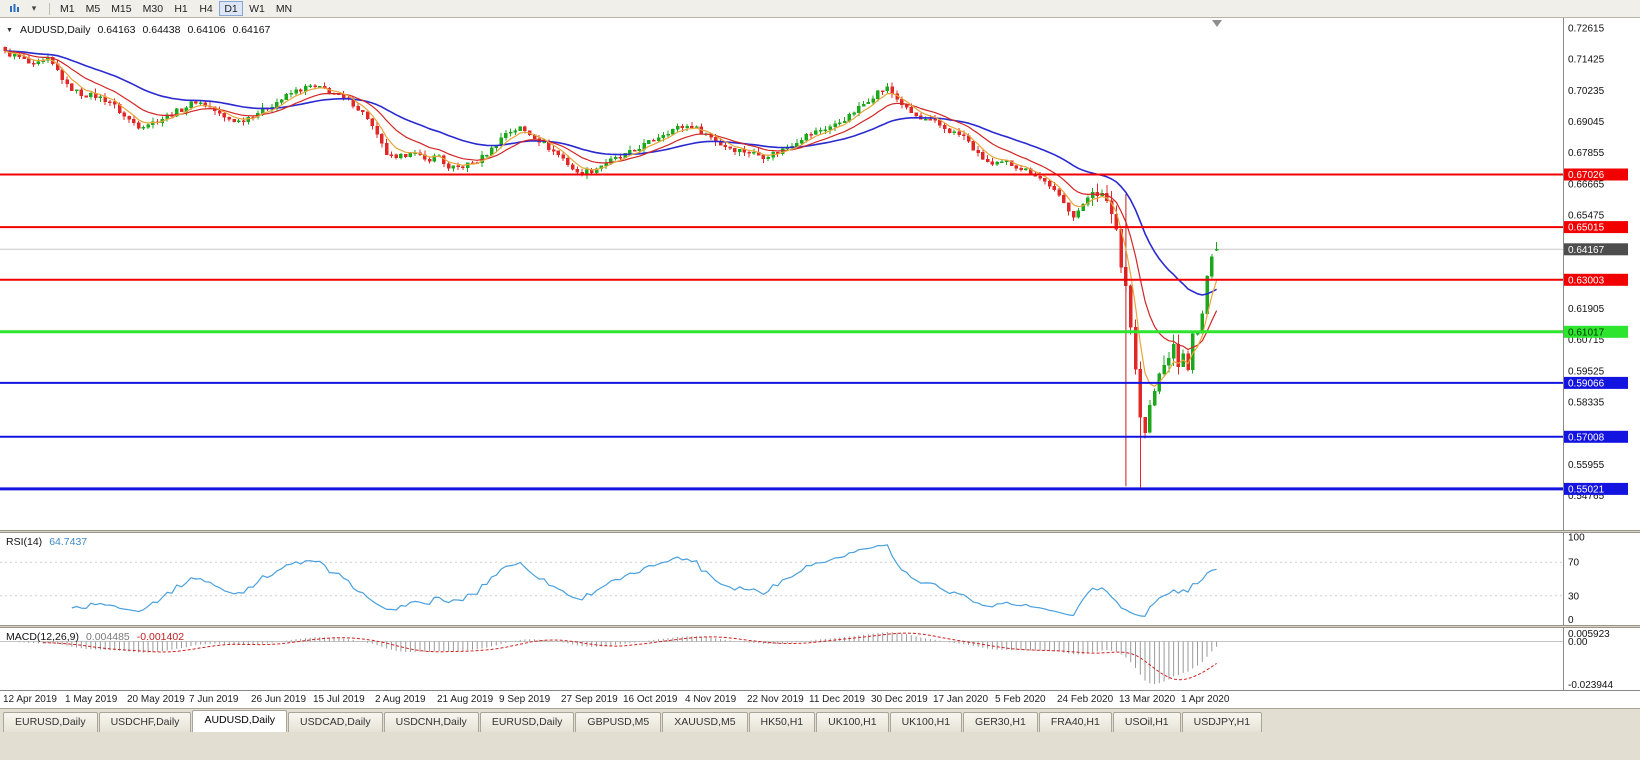 The width and height of the screenshot is (1640, 760). What do you see at coordinates (775, 699) in the screenshot?
I see `date-axis-label: 22 Nov 2019` at bounding box center [775, 699].